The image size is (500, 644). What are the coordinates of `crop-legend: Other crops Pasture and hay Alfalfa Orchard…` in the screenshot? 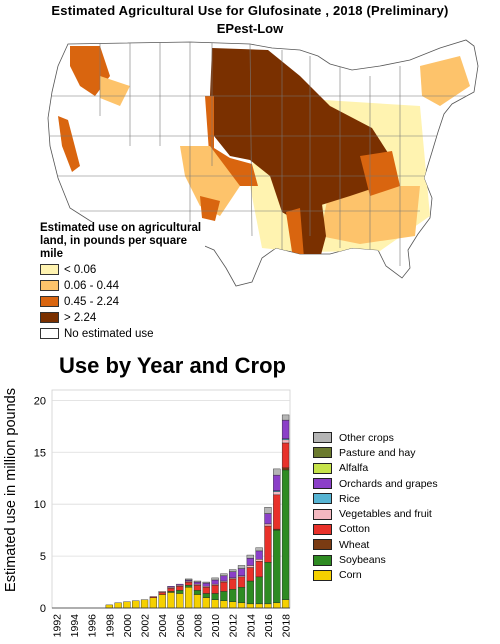 It's located at (403, 506).